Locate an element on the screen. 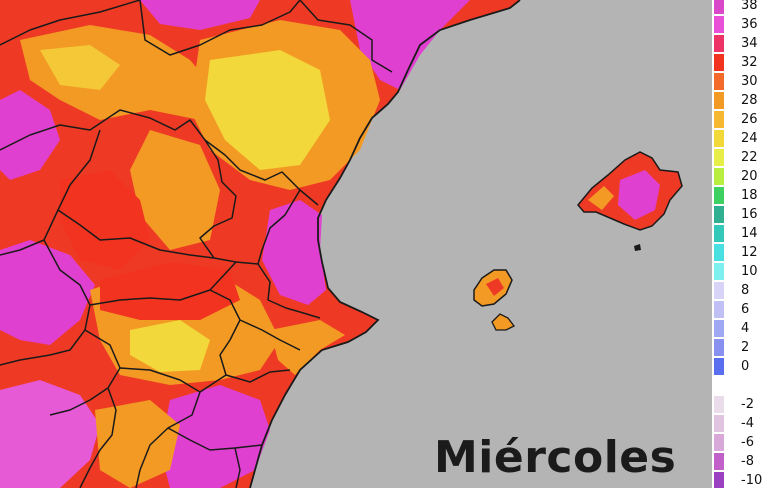 The image size is (770, 488). legend-row: 26 is located at coordinates (741, 119).